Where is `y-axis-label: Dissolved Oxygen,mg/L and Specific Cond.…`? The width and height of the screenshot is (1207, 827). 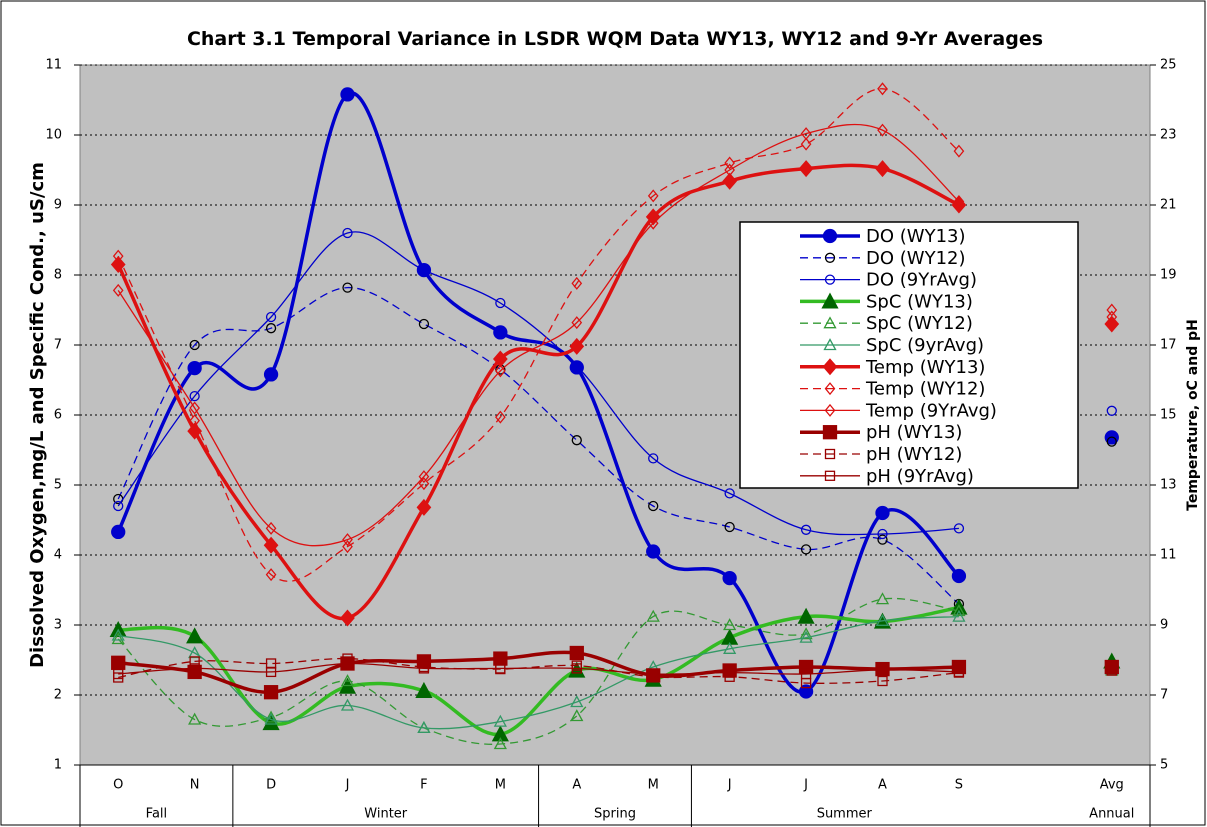
y-axis-label: Dissolved Oxygen,mg/L and Specific Cond.… is located at coordinates (37, 415).